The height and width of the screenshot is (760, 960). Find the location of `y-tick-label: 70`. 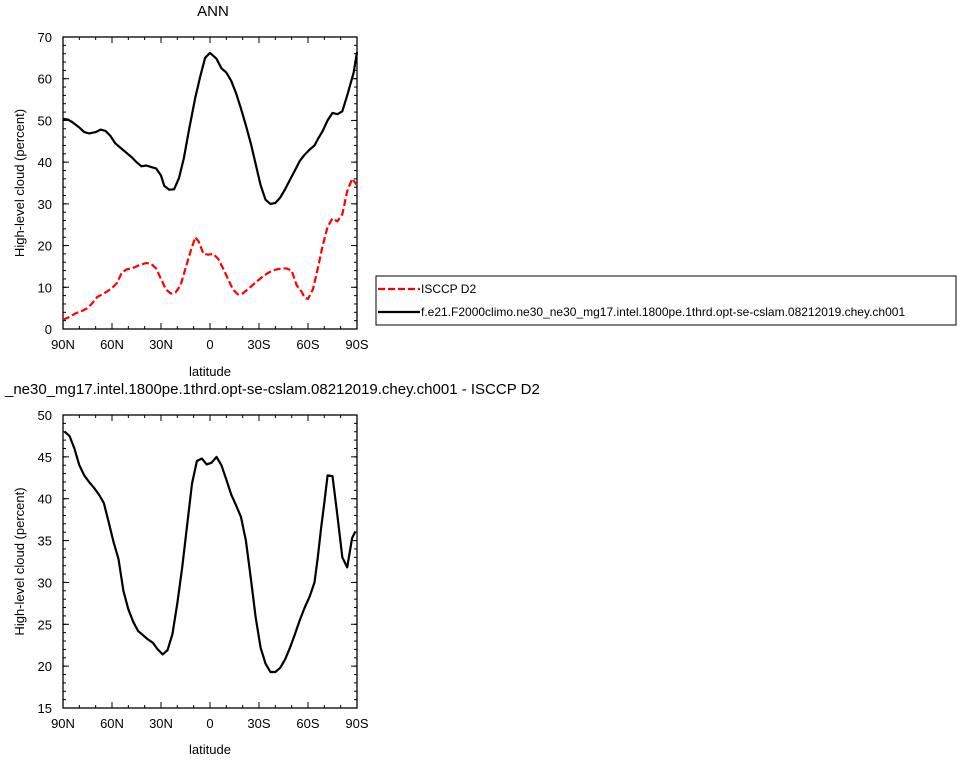

y-tick-label: 70 is located at coordinates (45, 37).